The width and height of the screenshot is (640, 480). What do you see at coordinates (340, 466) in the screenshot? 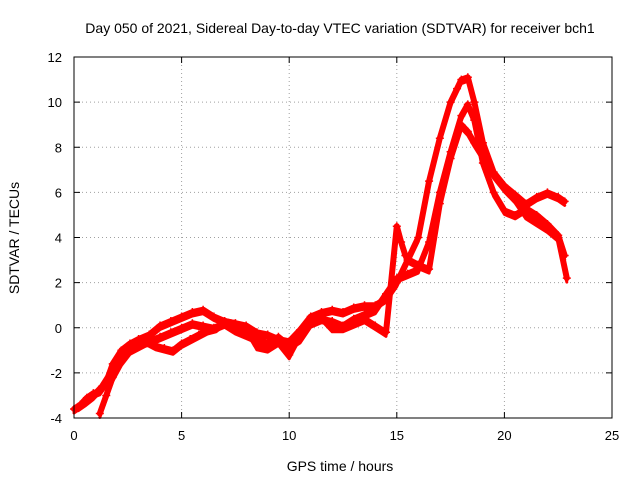
I see `x-axis-title: GPS time / hours` at bounding box center [340, 466].